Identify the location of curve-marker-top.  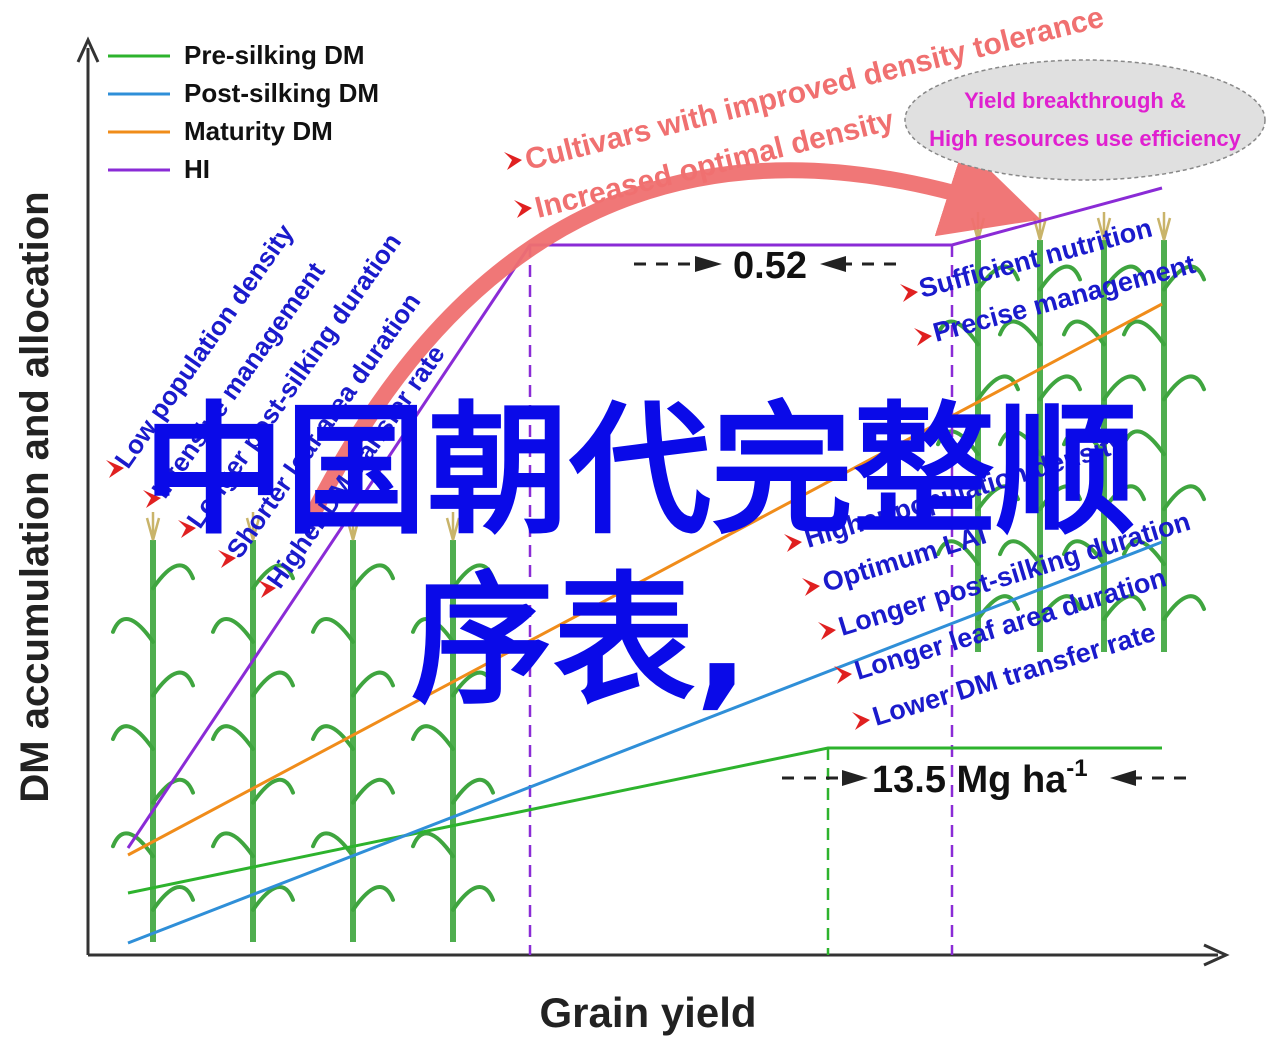
(513, 161).